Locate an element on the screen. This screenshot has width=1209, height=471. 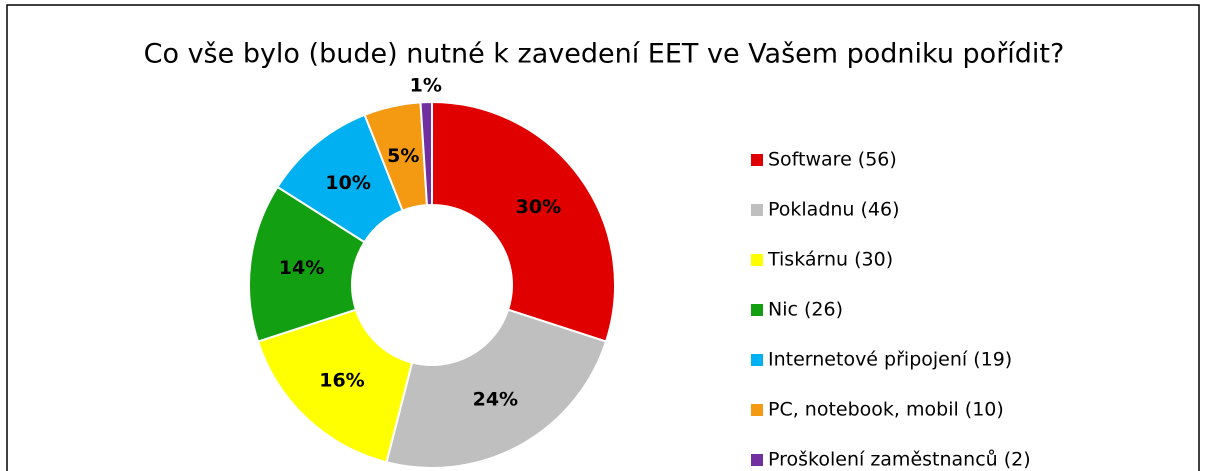
legend-label: Software (56) is located at coordinates (832, 160).